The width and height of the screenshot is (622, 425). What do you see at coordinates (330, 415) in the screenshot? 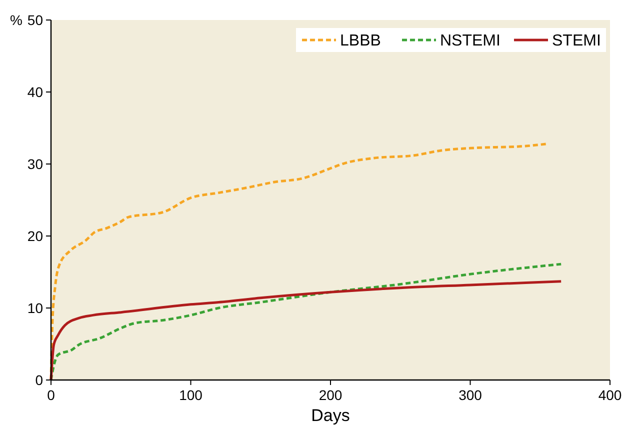
I see `x-axis-title: Days` at bounding box center [330, 415].